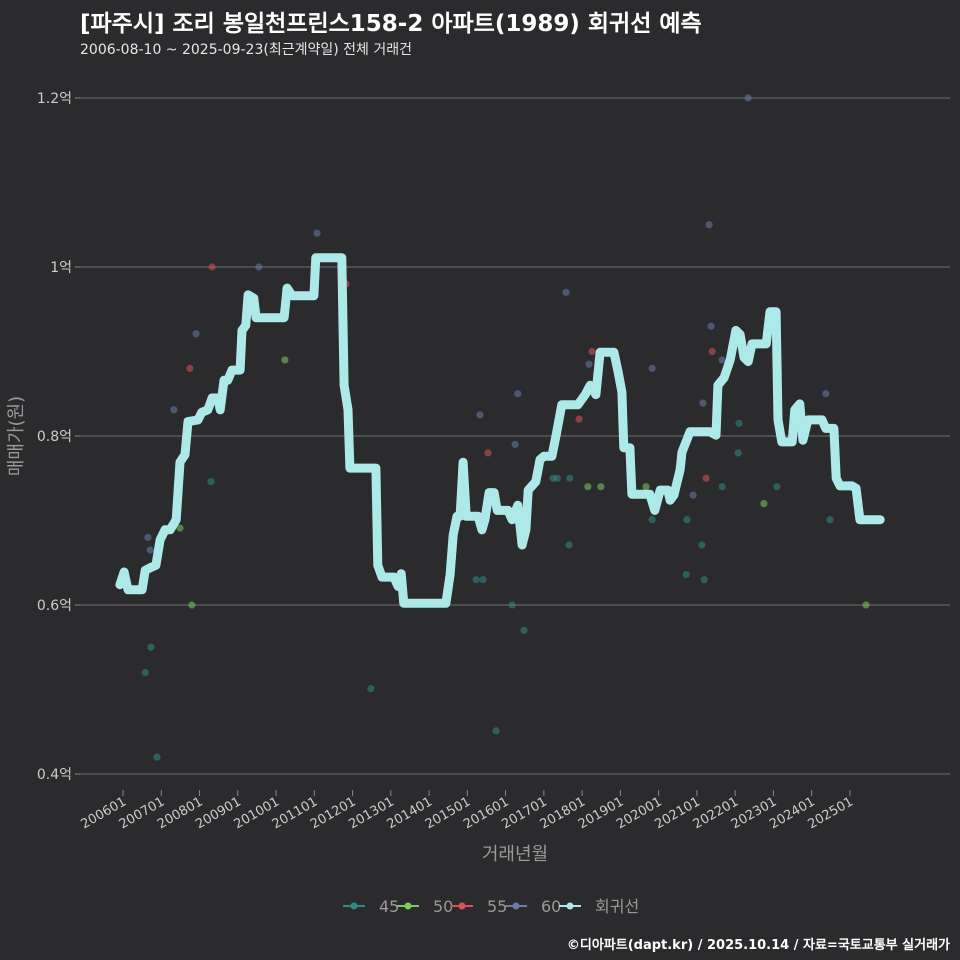  What do you see at coordinates (515, 854) in the screenshot?
I see `x-axis-label: 거래년월` at bounding box center [515, 854].